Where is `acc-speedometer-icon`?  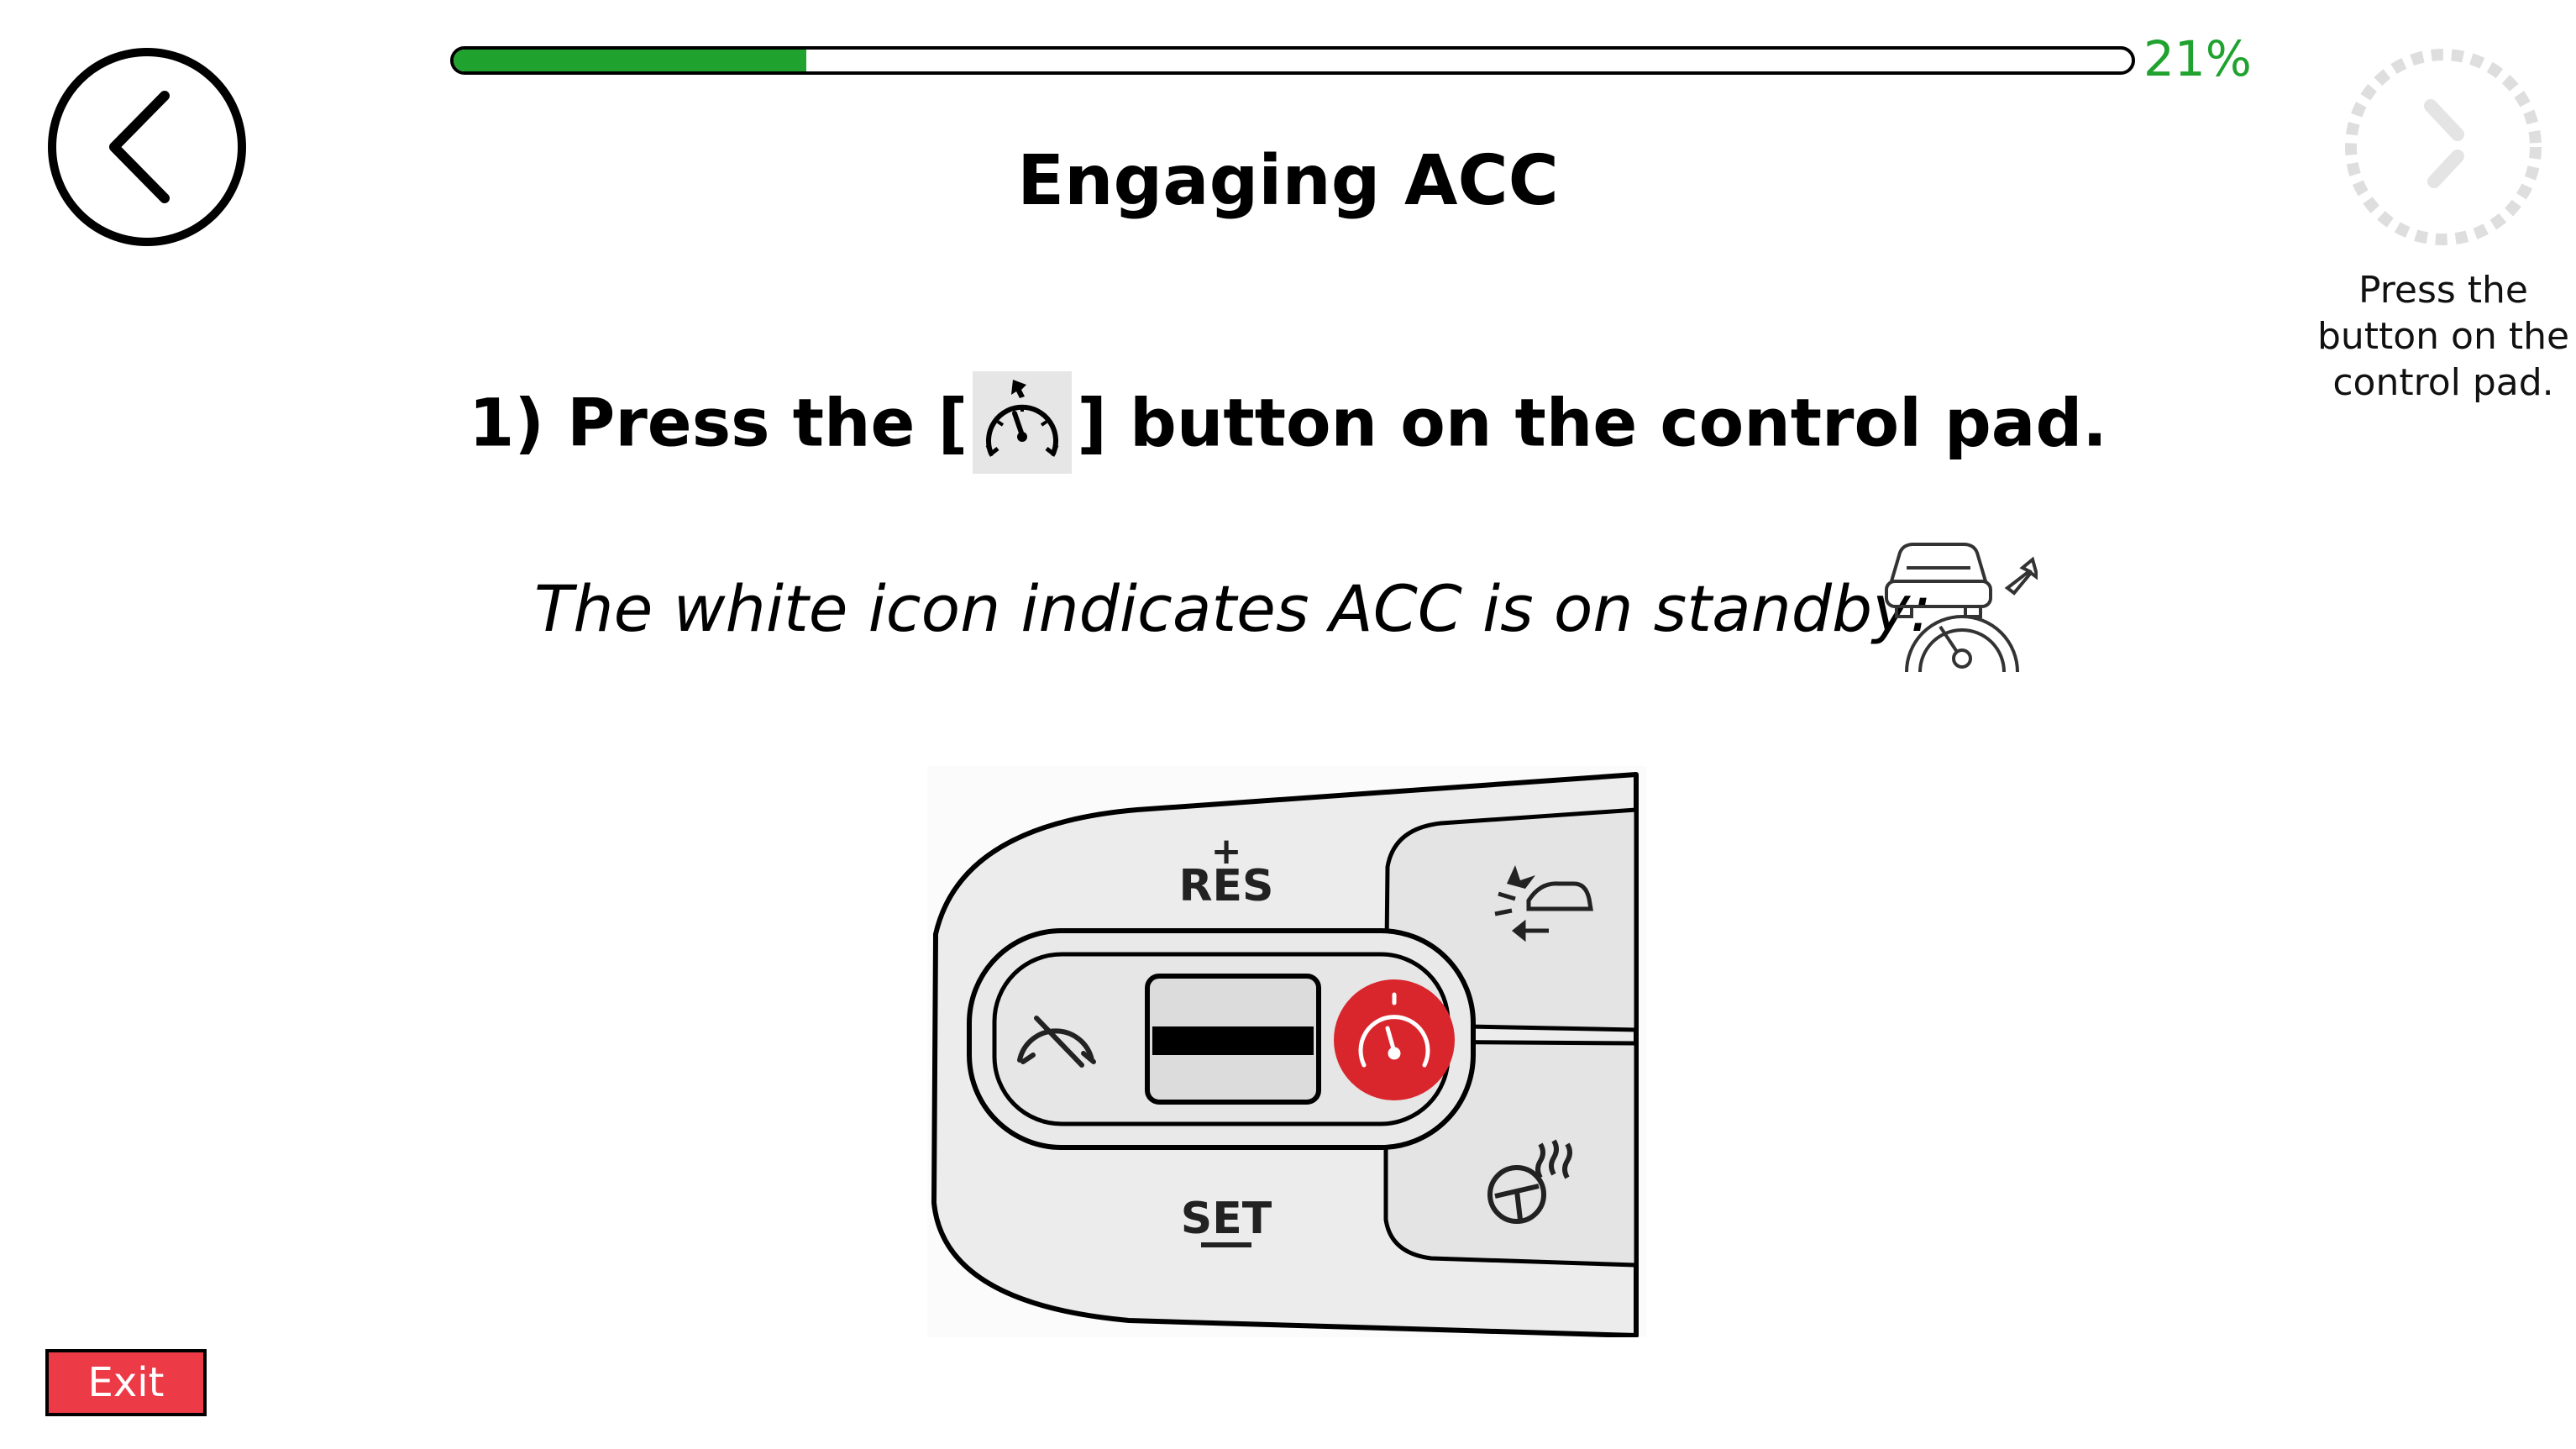
acc-speedometer-icon is located at coordinates (1022, 418).